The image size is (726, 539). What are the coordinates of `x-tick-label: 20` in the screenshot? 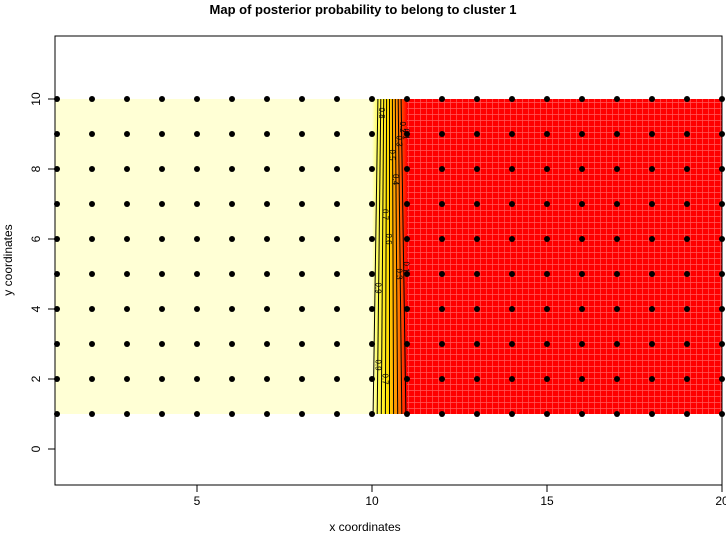 It's located at (720, 501).